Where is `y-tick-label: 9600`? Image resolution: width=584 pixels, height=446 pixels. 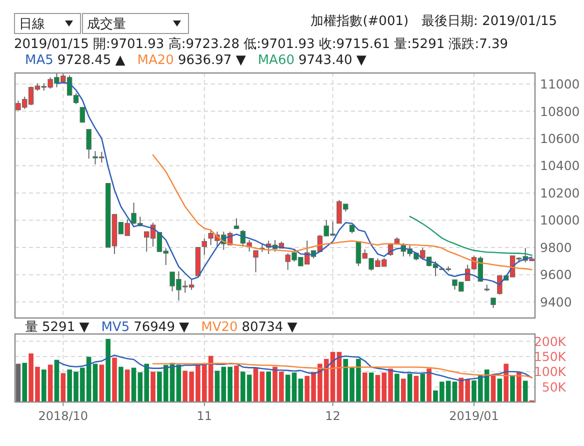 y-tick-label: 9600 is located at coordinates (556, 274).